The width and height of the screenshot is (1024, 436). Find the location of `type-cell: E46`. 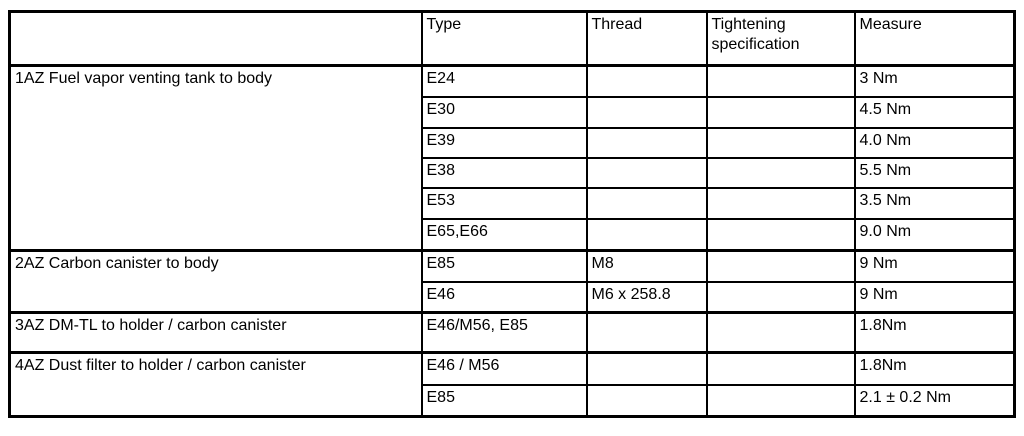

type-cell: E46 is located at coordinates (504, 297).